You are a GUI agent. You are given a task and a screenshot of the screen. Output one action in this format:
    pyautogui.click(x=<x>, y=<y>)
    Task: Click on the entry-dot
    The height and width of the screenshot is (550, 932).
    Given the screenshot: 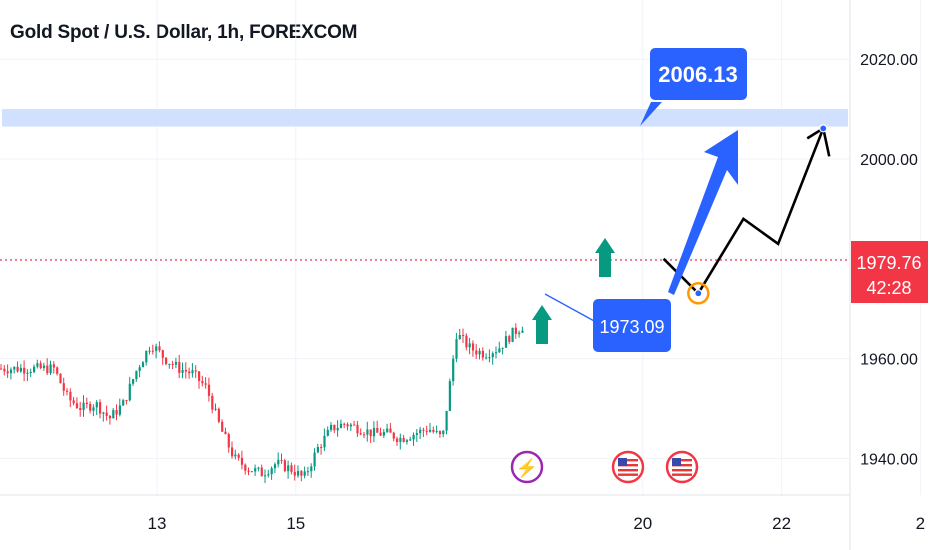 What is the action you would take?
    pyautogui.click(x=698, y=293)
    